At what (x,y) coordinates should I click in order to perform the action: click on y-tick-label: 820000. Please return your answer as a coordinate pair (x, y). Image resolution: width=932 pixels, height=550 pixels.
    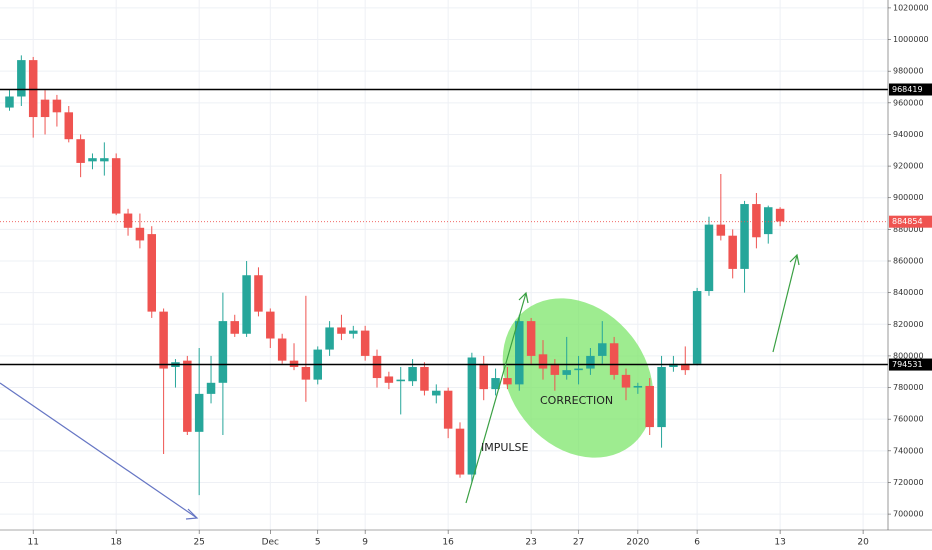
    Looking at the image, I should click on (908, 324).